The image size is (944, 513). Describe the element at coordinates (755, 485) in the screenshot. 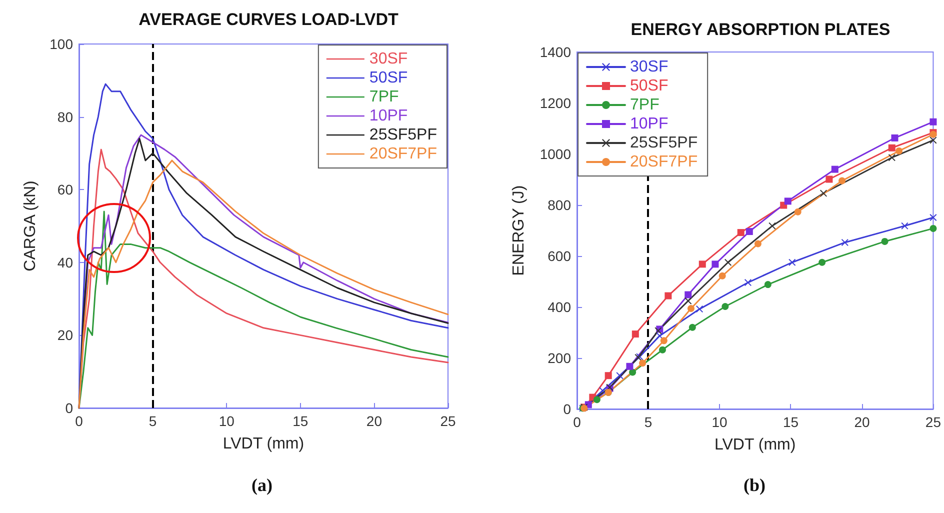

I see `text: (b)` at that location.